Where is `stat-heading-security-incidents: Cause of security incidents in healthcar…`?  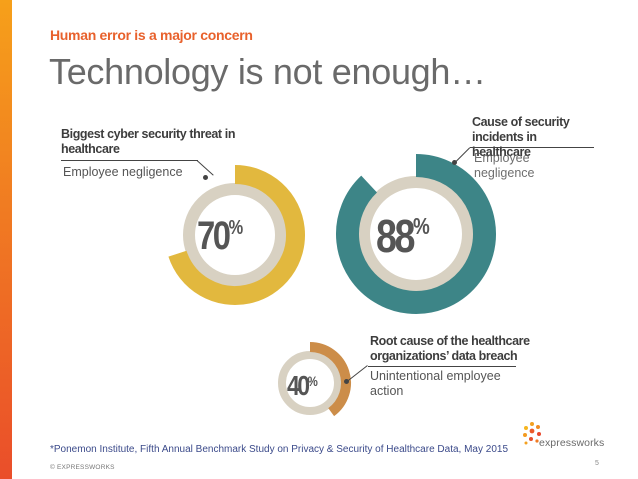 stat-heading-security-incidents: Cause of security incidents in healthcar… is located at coordinates (521, 137).